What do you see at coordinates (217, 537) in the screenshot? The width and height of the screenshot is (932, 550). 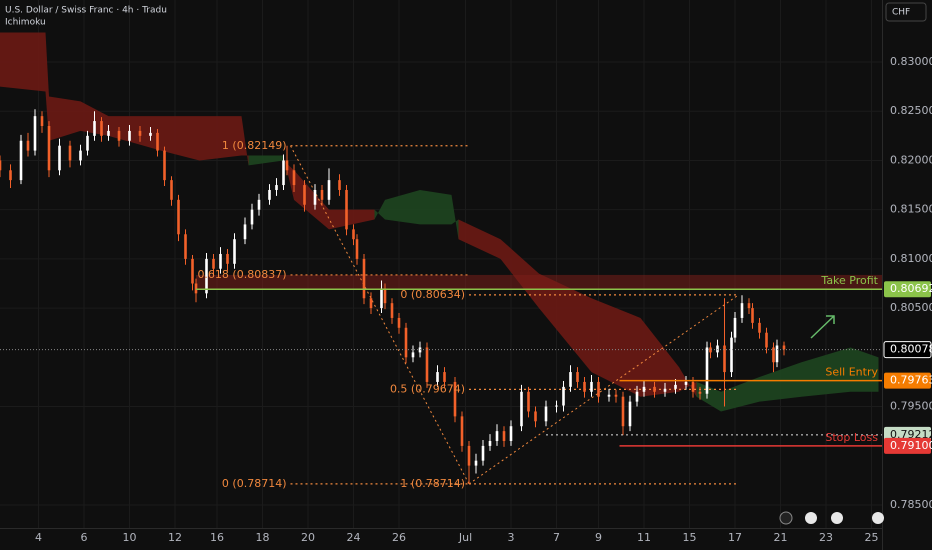 I see `x-tick-label: 16` at bounding box center [217, 537].